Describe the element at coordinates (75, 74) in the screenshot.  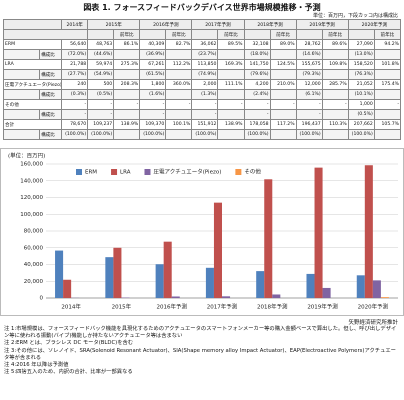
I see `cell: (27.7%)` at that location.